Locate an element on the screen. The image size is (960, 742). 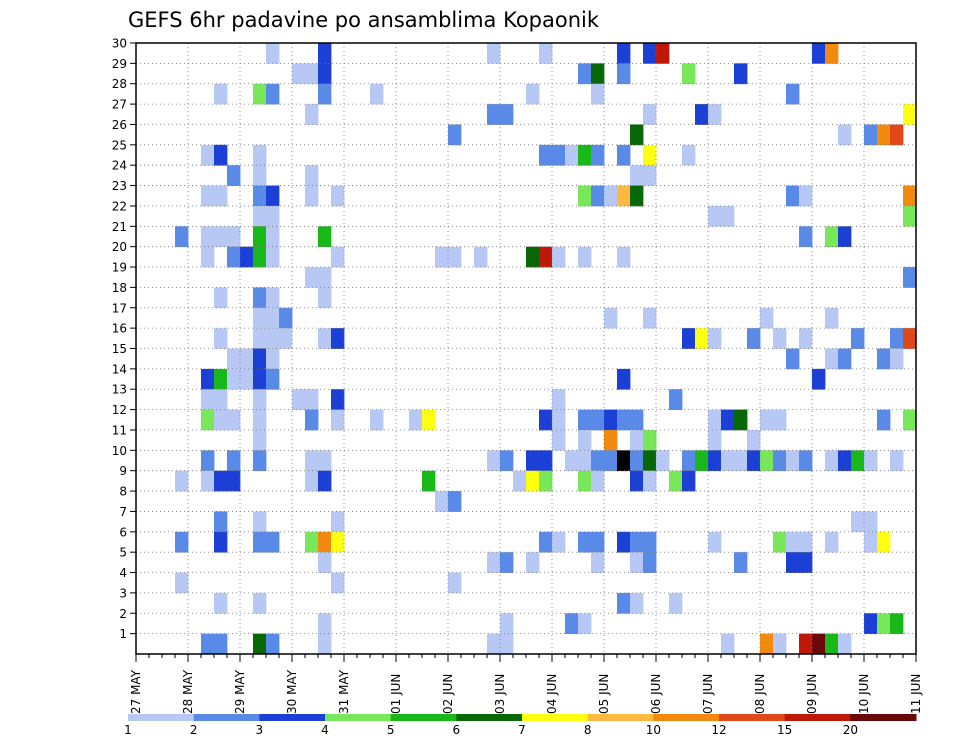
y-tick-label: 10 is located at coordinates (119, 451).